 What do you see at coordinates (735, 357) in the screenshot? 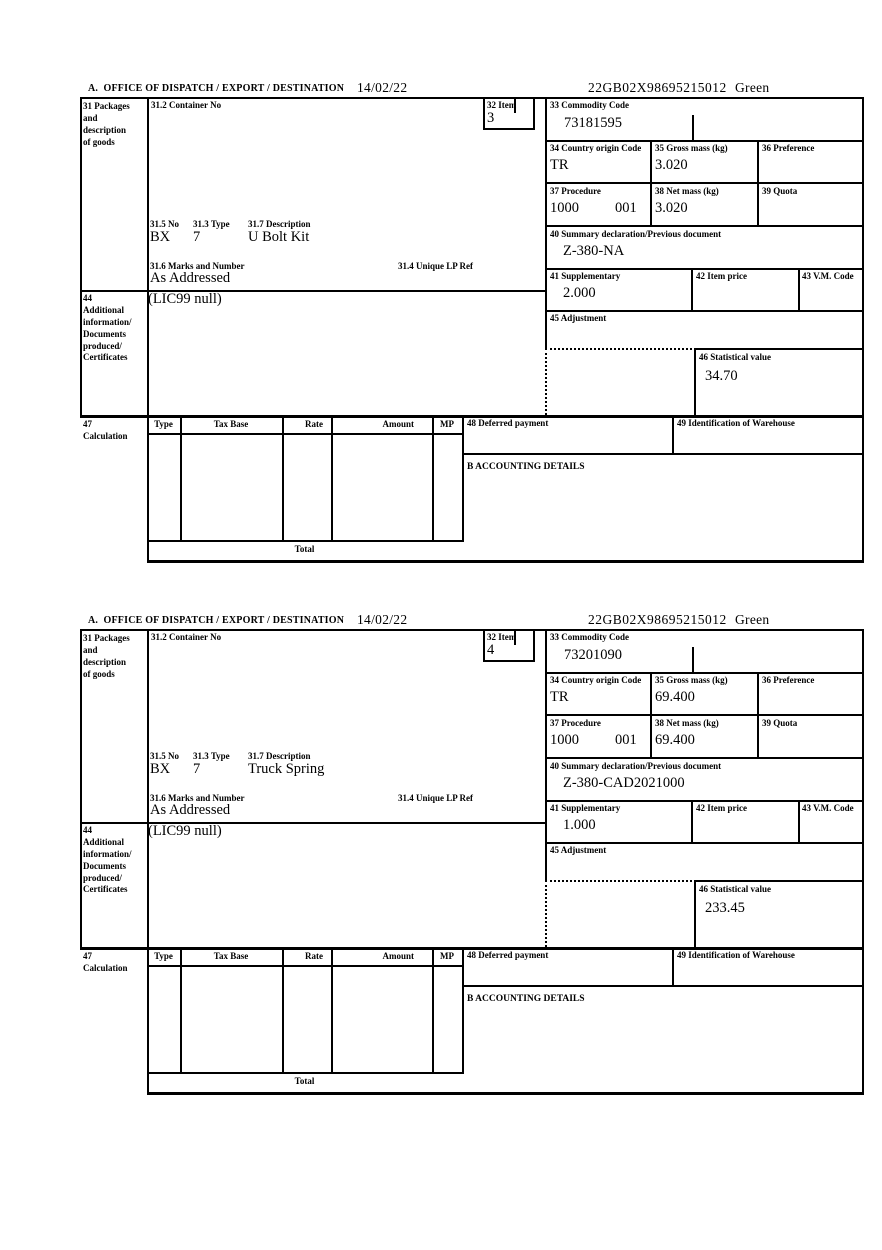
I see `box46-statistical-value-label: 46 Statistical value` at bounding box center [735, 357].